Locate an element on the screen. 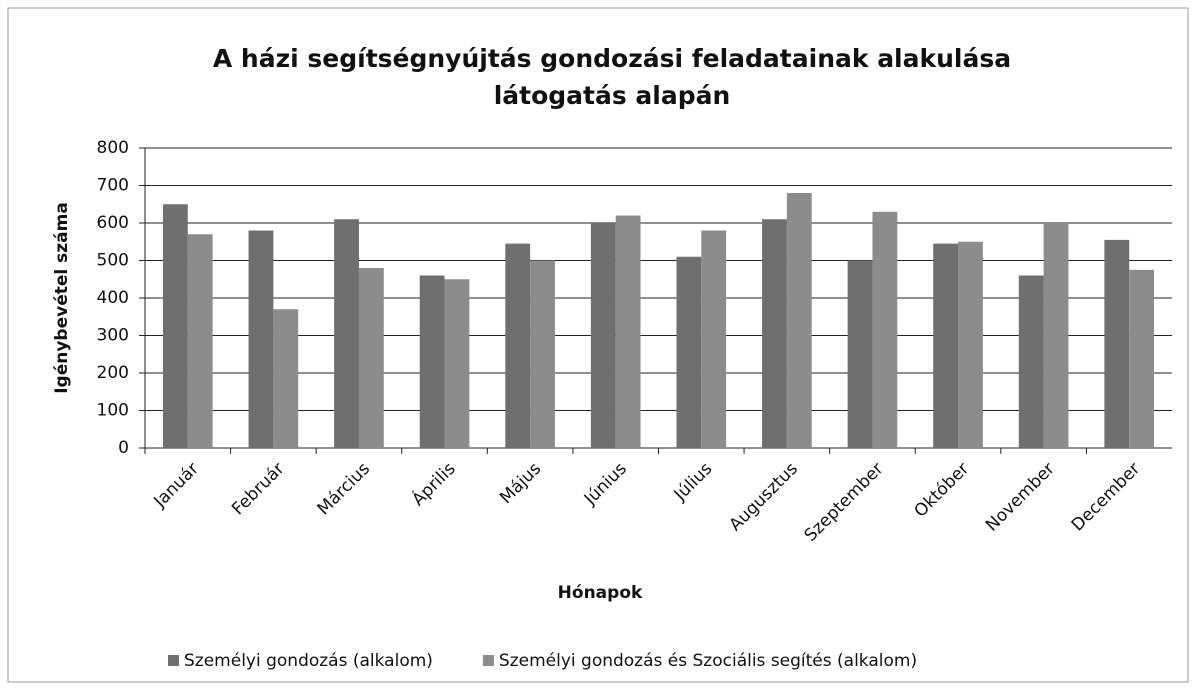 This screenshot has width=1196, height=690. x-axis-title: Hónapok is located at coordinates (600, 593).